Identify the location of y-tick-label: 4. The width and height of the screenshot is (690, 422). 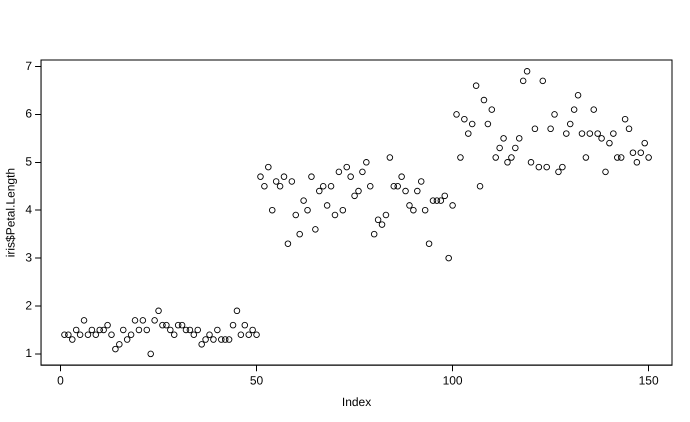
(28, 209).